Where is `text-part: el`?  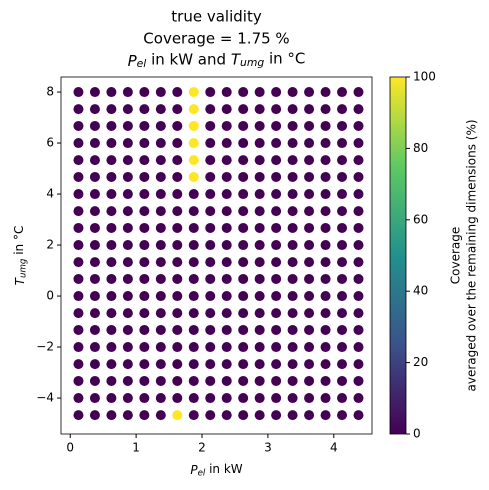
text-part: el is located at coordinates (142, 63).